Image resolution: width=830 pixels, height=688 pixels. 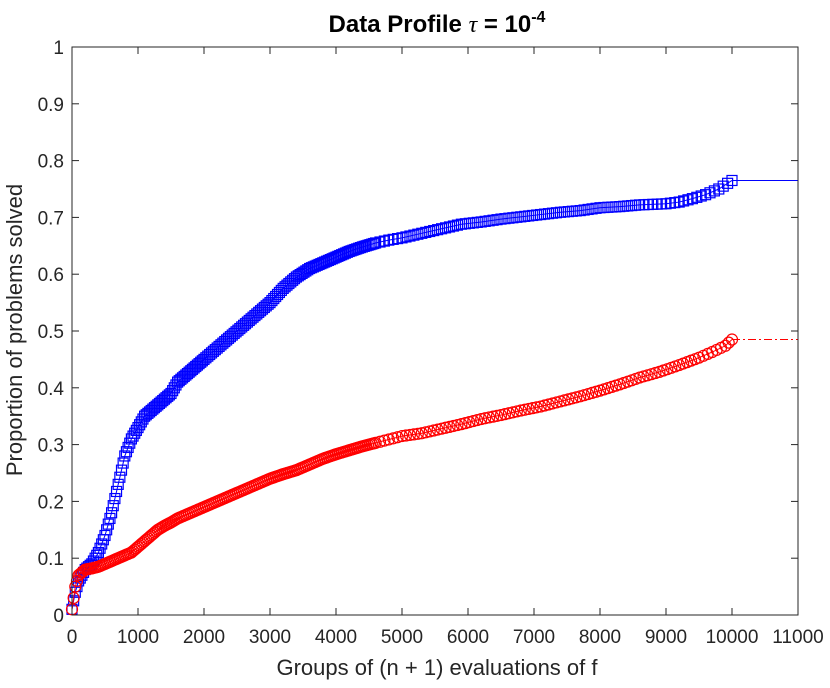 What do you see at coordinates (534, 637) in the screenshot?
I see `x-tick-label: 7000` at bounding box center [534, 637].